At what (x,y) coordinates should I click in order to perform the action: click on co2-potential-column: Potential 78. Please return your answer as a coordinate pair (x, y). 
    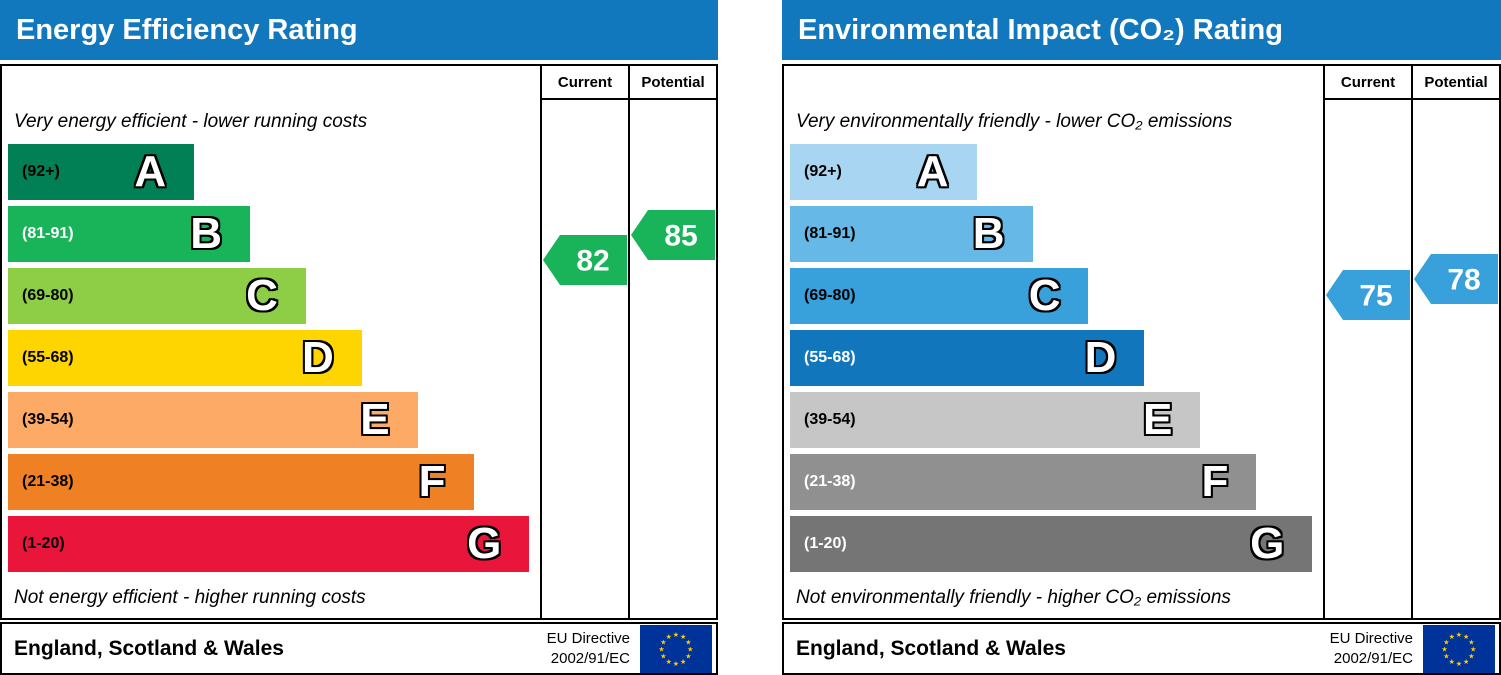
    Looking at the image, I should click on (1455, 342).